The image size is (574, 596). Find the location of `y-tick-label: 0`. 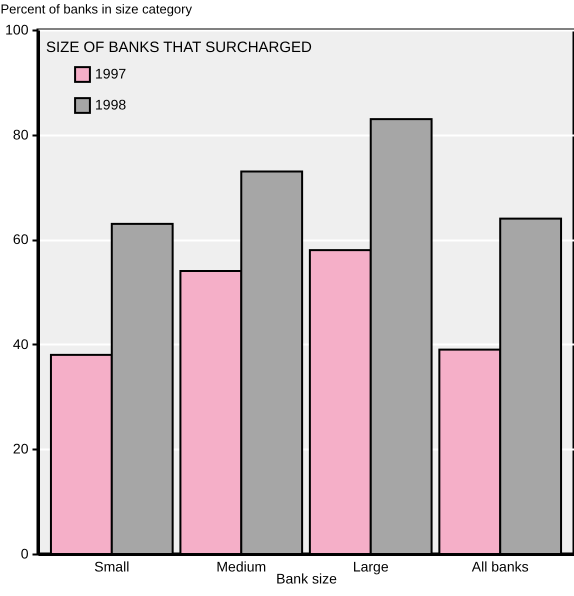

y-tick-label: 0 is located at coordinates (24, 554).